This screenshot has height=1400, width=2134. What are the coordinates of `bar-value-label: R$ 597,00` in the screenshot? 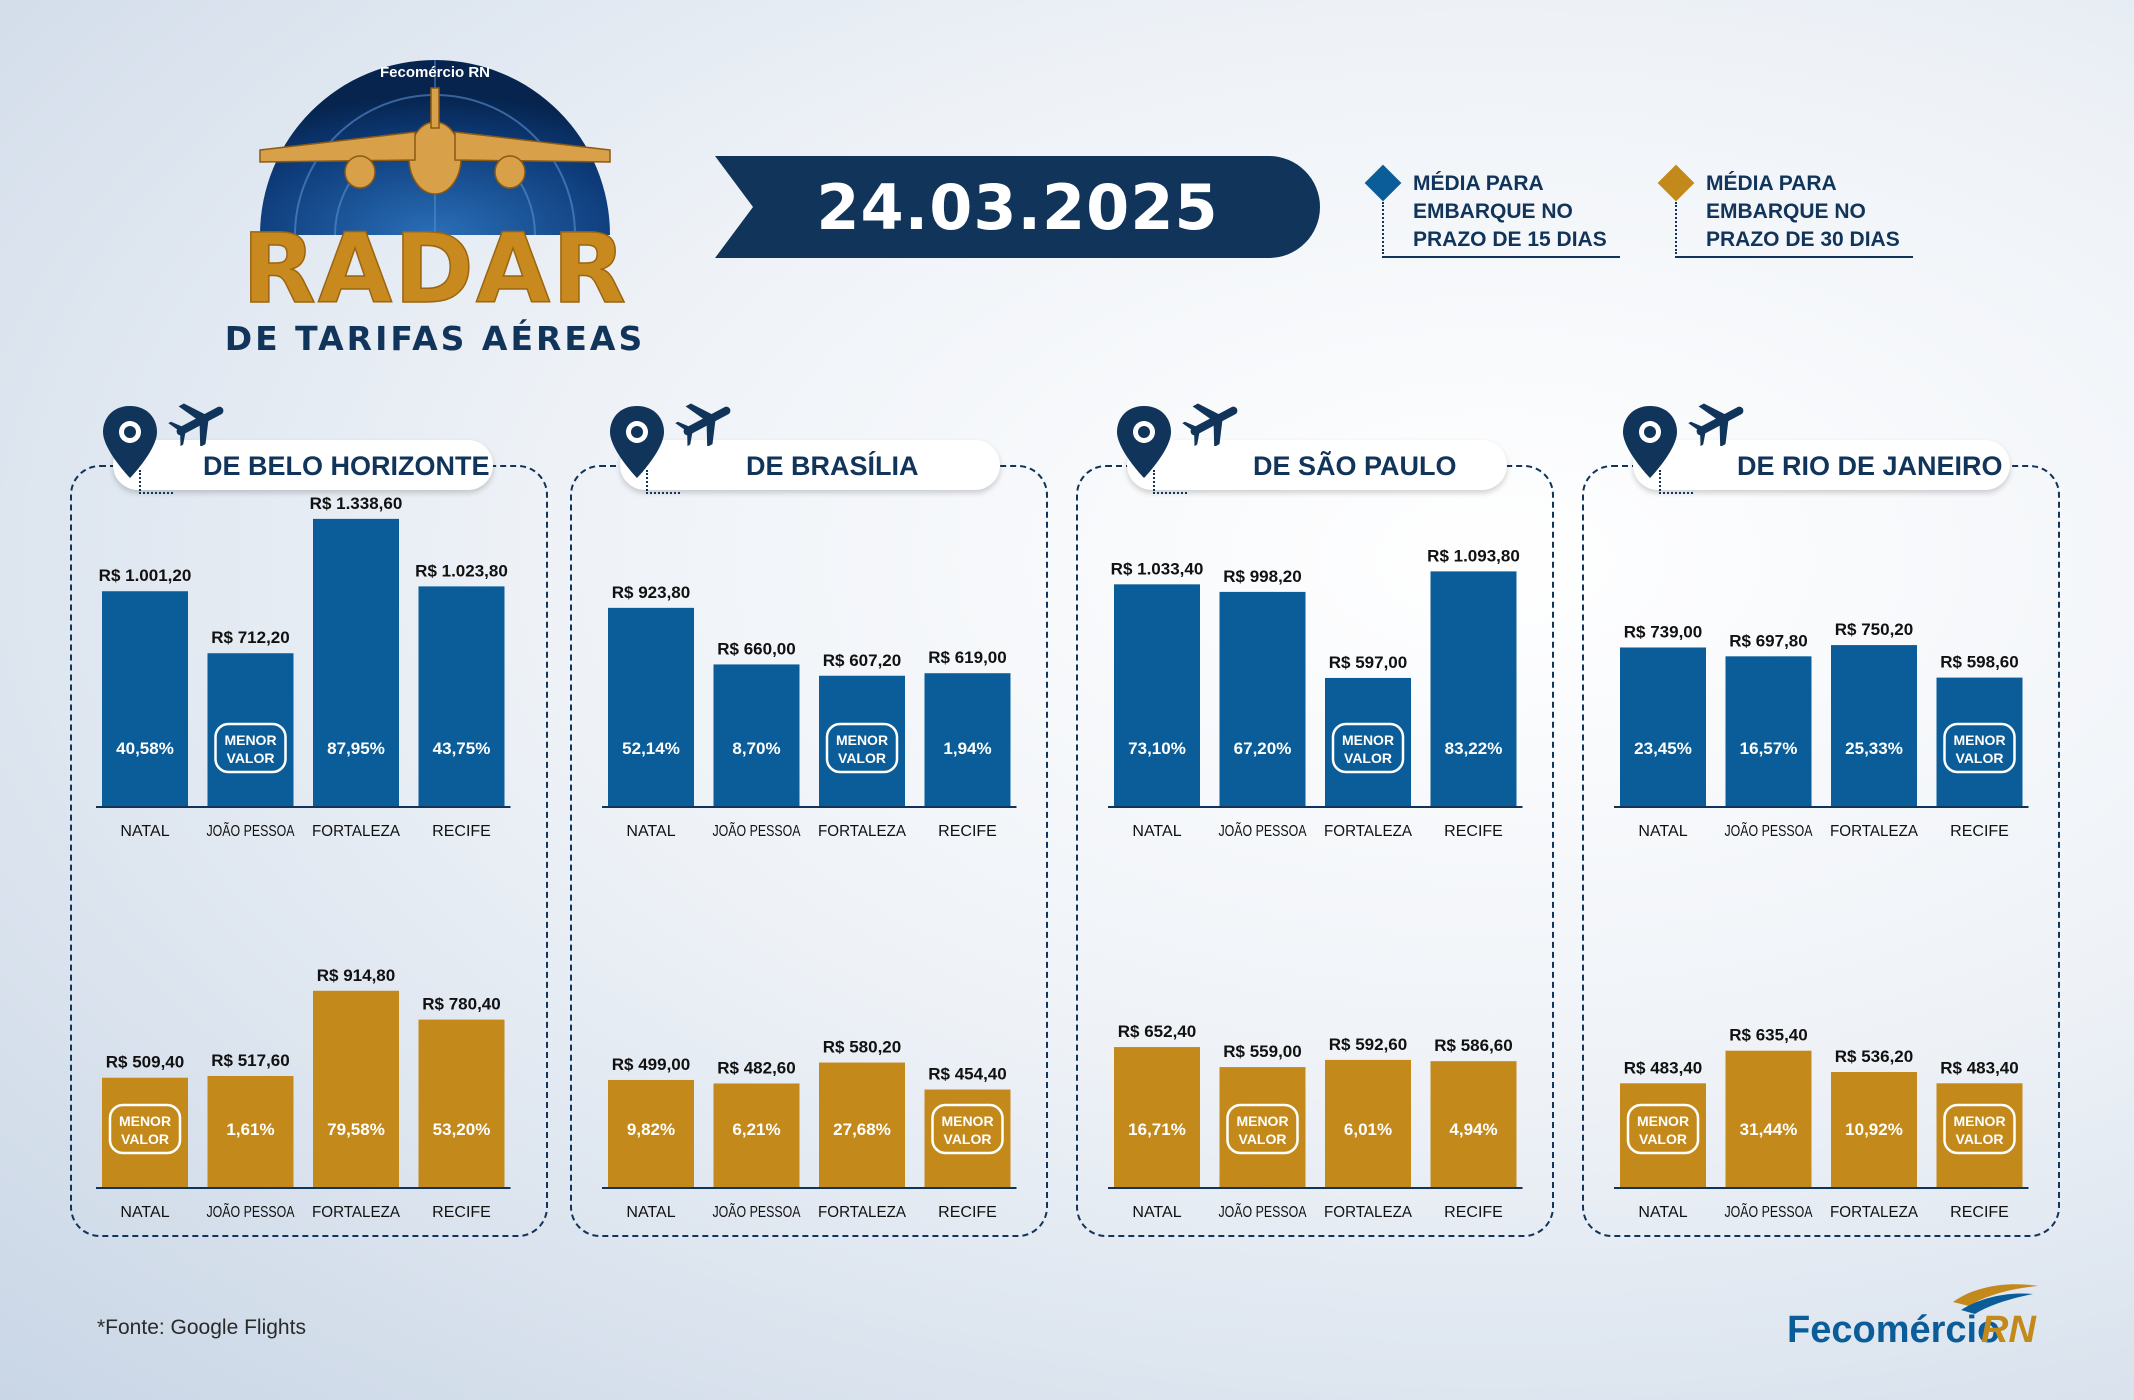 It's located at (1368, 662).